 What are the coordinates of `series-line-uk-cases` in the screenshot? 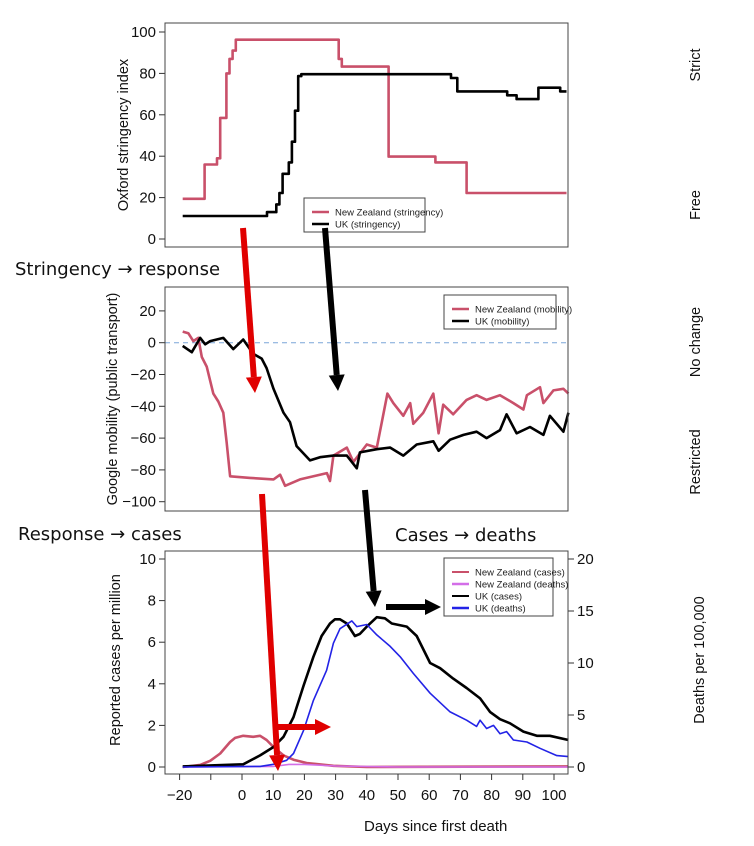 It's located at (375, 691).